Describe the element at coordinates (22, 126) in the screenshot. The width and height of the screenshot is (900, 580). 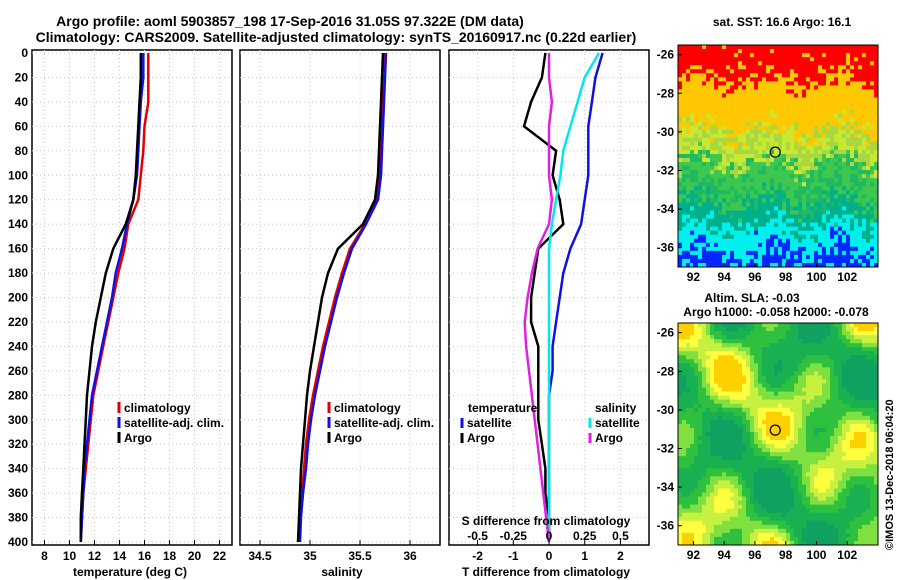
I see `depth-tick-label: 60` at that location.